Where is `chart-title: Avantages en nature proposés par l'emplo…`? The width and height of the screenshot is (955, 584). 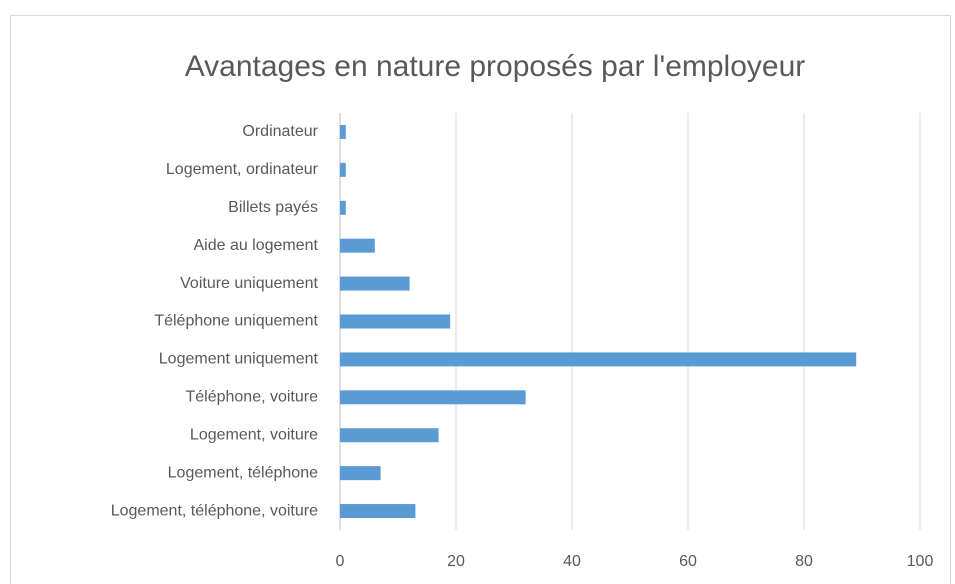
chart-title: Avantages en nature proposés par l'emplo… is located at coordinates (495, 66).